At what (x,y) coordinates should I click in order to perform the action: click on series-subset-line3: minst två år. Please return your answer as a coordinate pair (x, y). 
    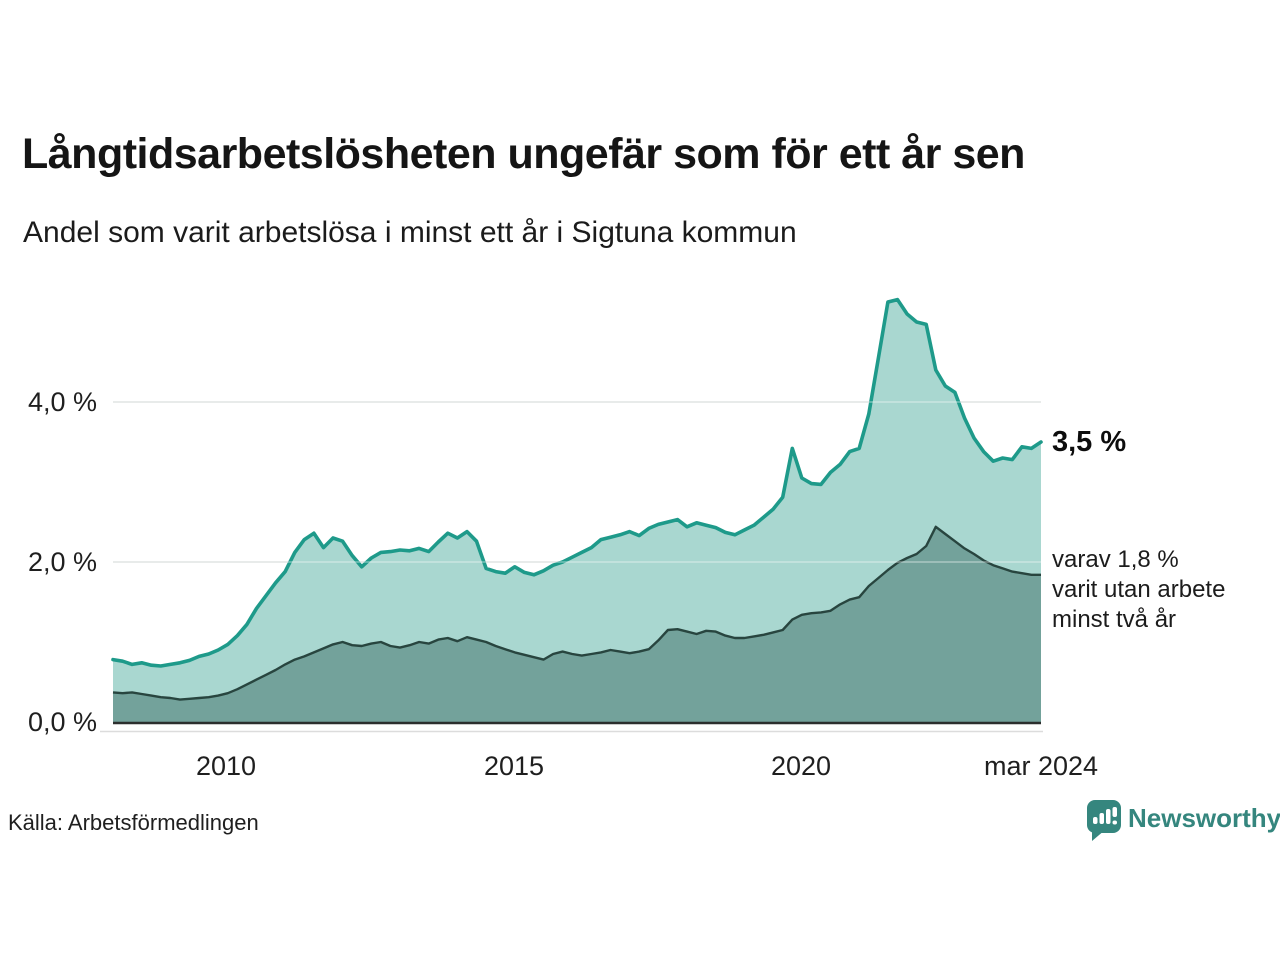
    Looking at the image, I should click on (1114, 619).